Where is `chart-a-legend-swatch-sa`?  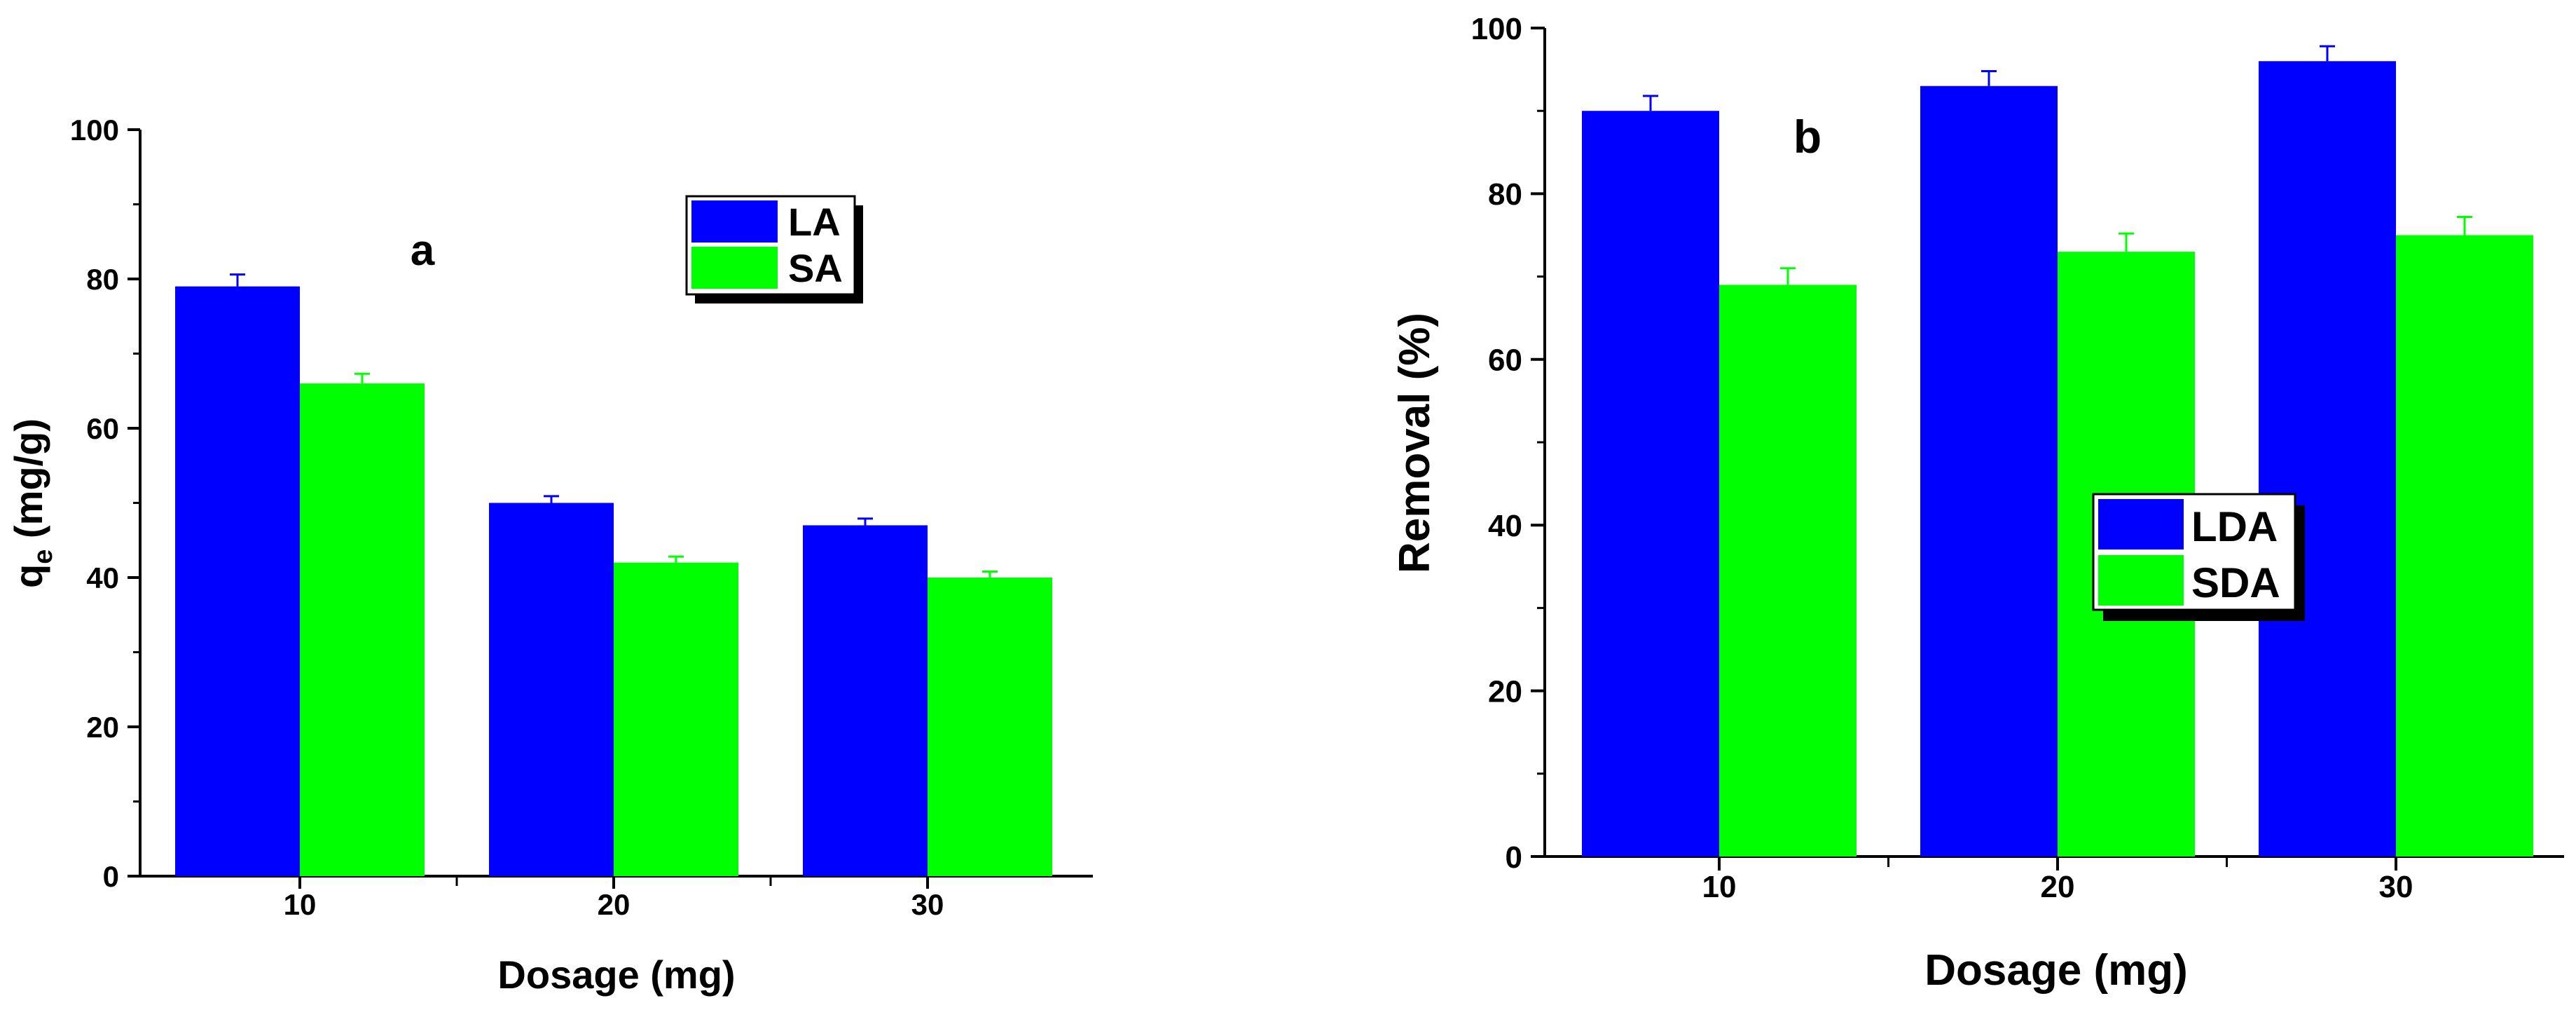 chart-a-legend-swatch-sa is located at coordinates (734, 268).